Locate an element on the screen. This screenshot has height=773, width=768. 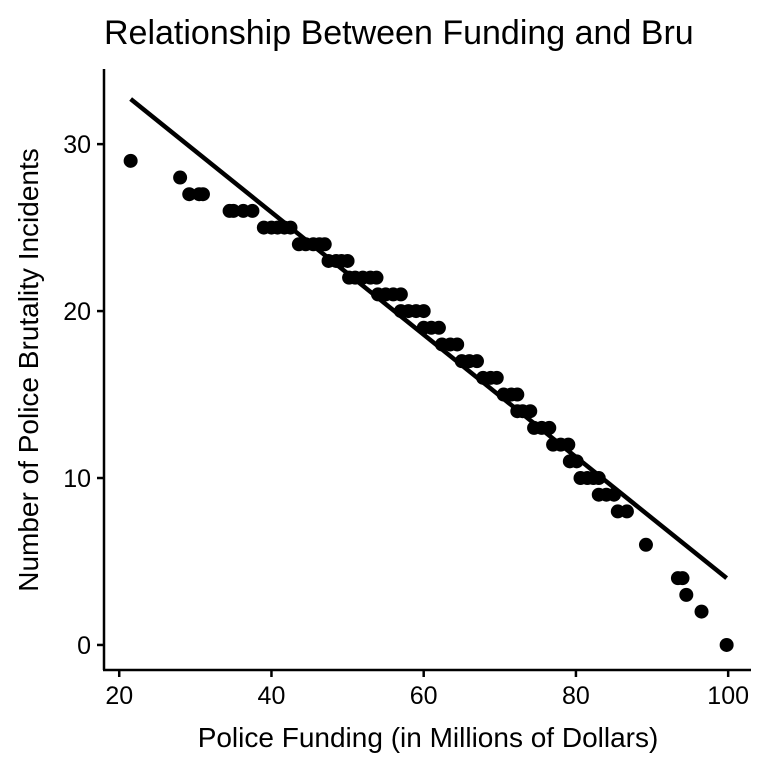
y-tick-label: 20 is located at coordinates (77, 312).